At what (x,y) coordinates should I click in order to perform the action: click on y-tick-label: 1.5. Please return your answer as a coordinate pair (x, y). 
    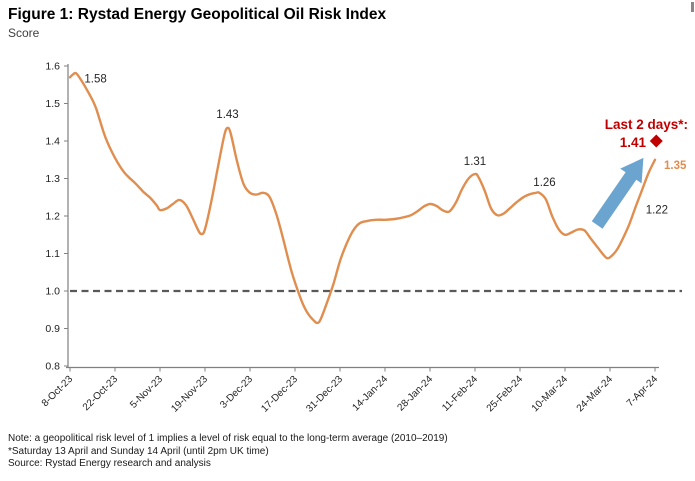
    Looking at the image, I should click on (52, 104).